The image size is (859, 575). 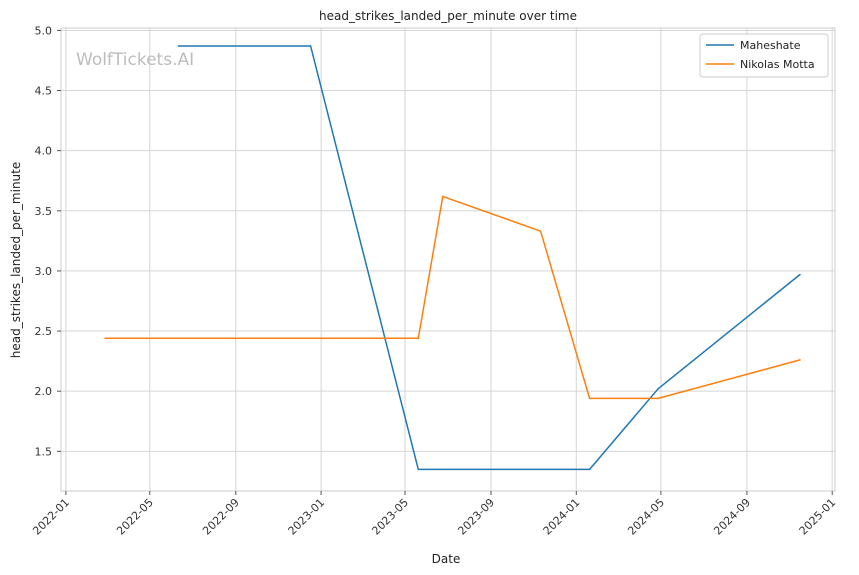 What do you see at coordinates (44, 91) in the screenshot?
I see `y-tick-label: 4.5` at bounding box center [44, 91].